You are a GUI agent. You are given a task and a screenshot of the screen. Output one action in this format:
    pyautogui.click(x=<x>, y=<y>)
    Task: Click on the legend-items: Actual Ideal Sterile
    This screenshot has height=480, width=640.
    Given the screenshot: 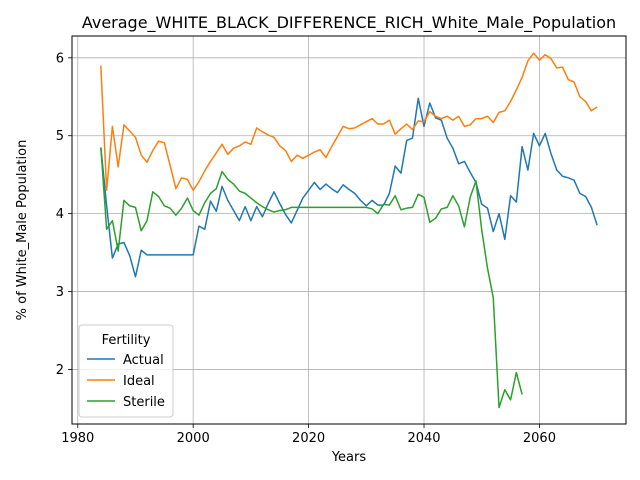 What is the action you would take?
    pyautogui.click(x=126, y=381)
    